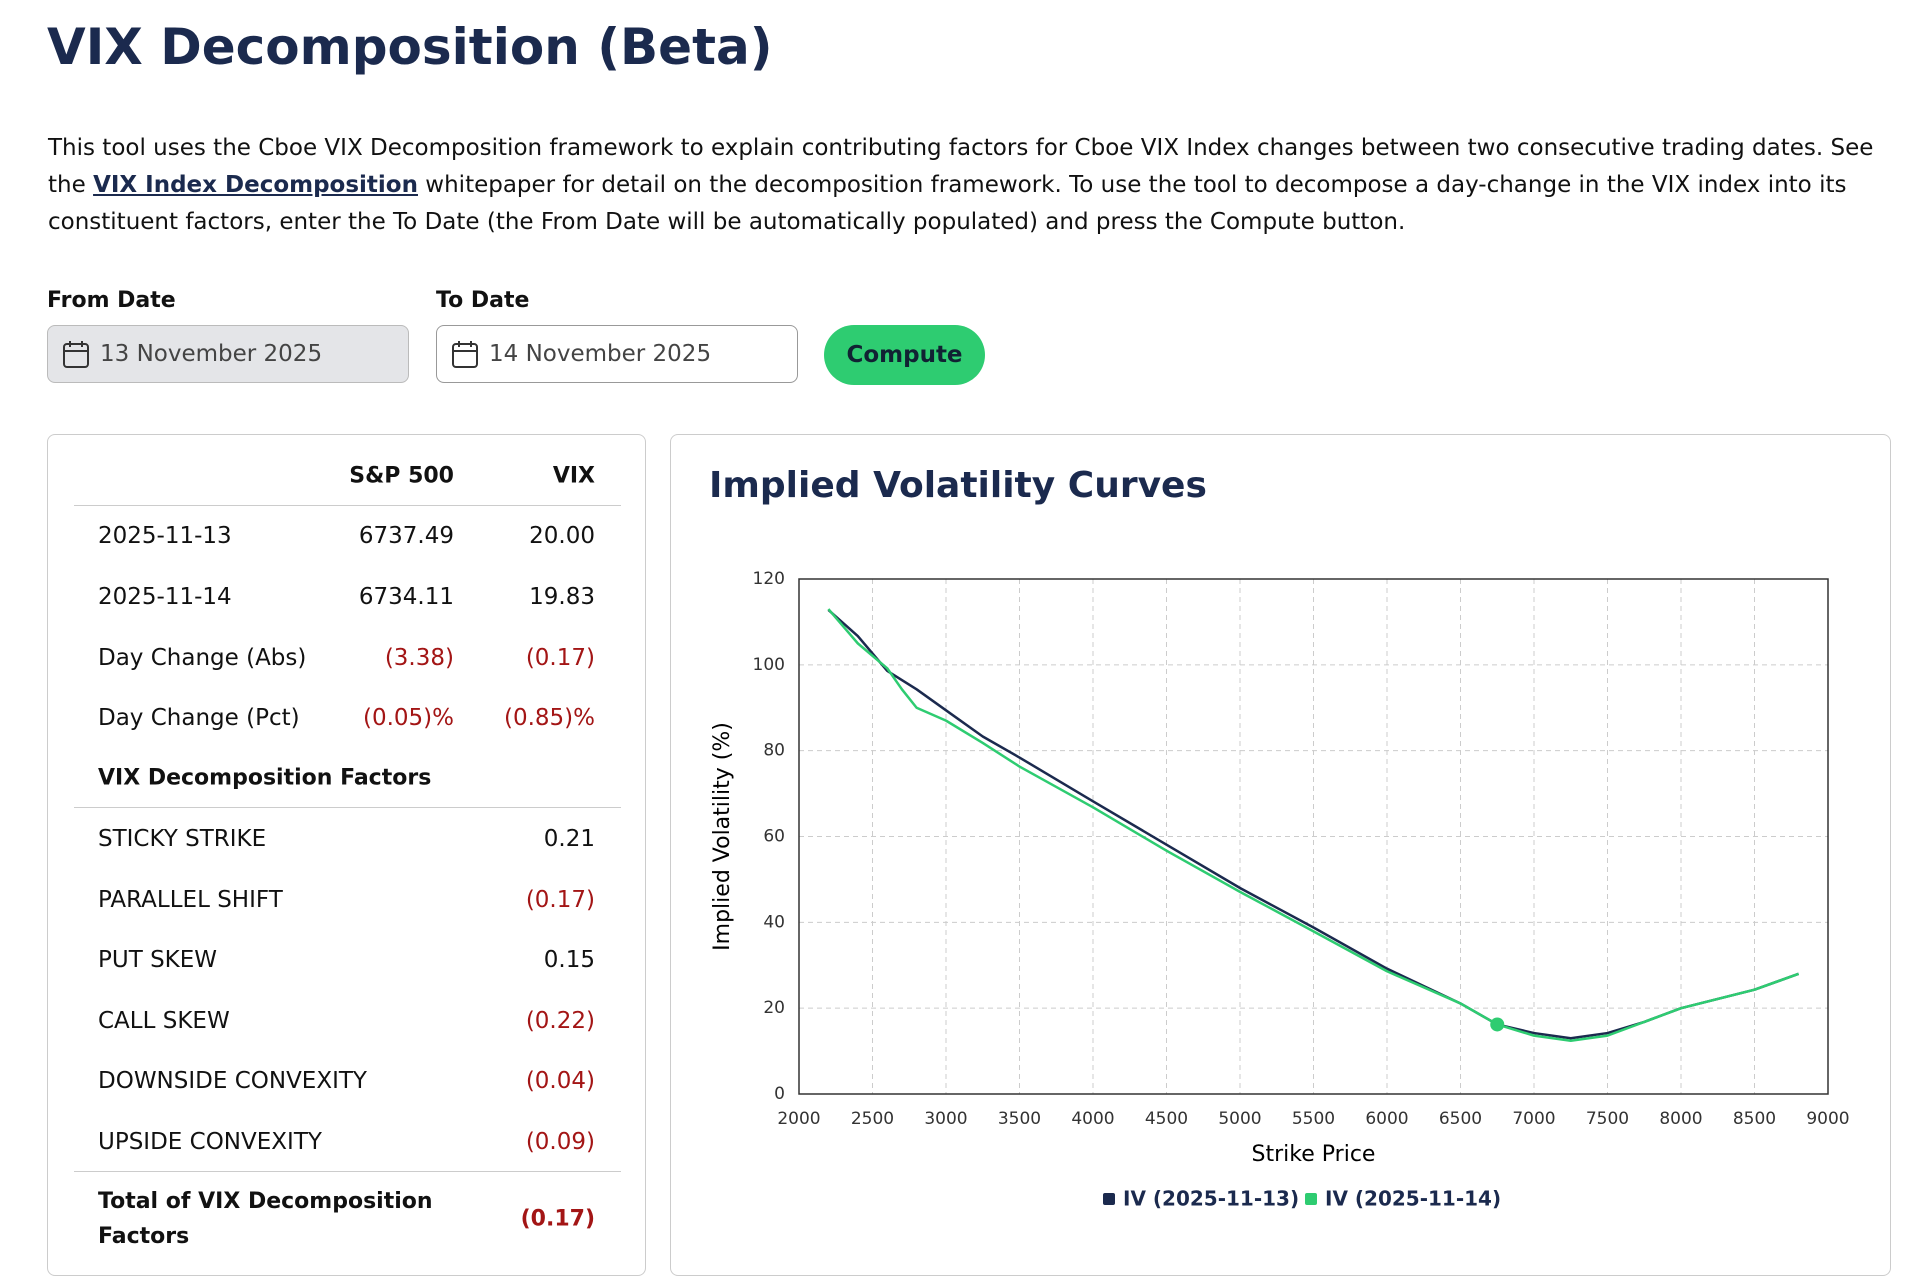 This screenshot has width=1924, height=1285. Describe the element at coordinates (1497, 1024) in the screenshot. I see `spot-marker` at that location.